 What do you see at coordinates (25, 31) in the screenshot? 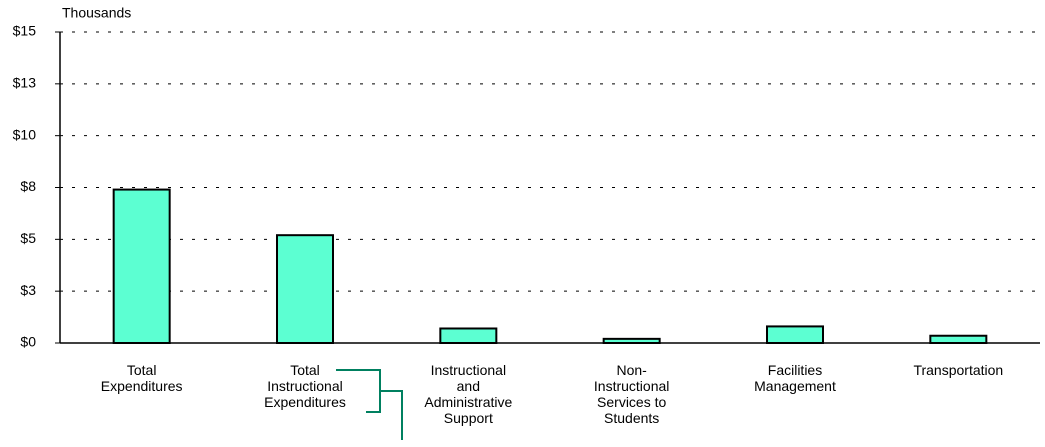
I see `y-tick-label: $15` at bounding box center [25, 31].